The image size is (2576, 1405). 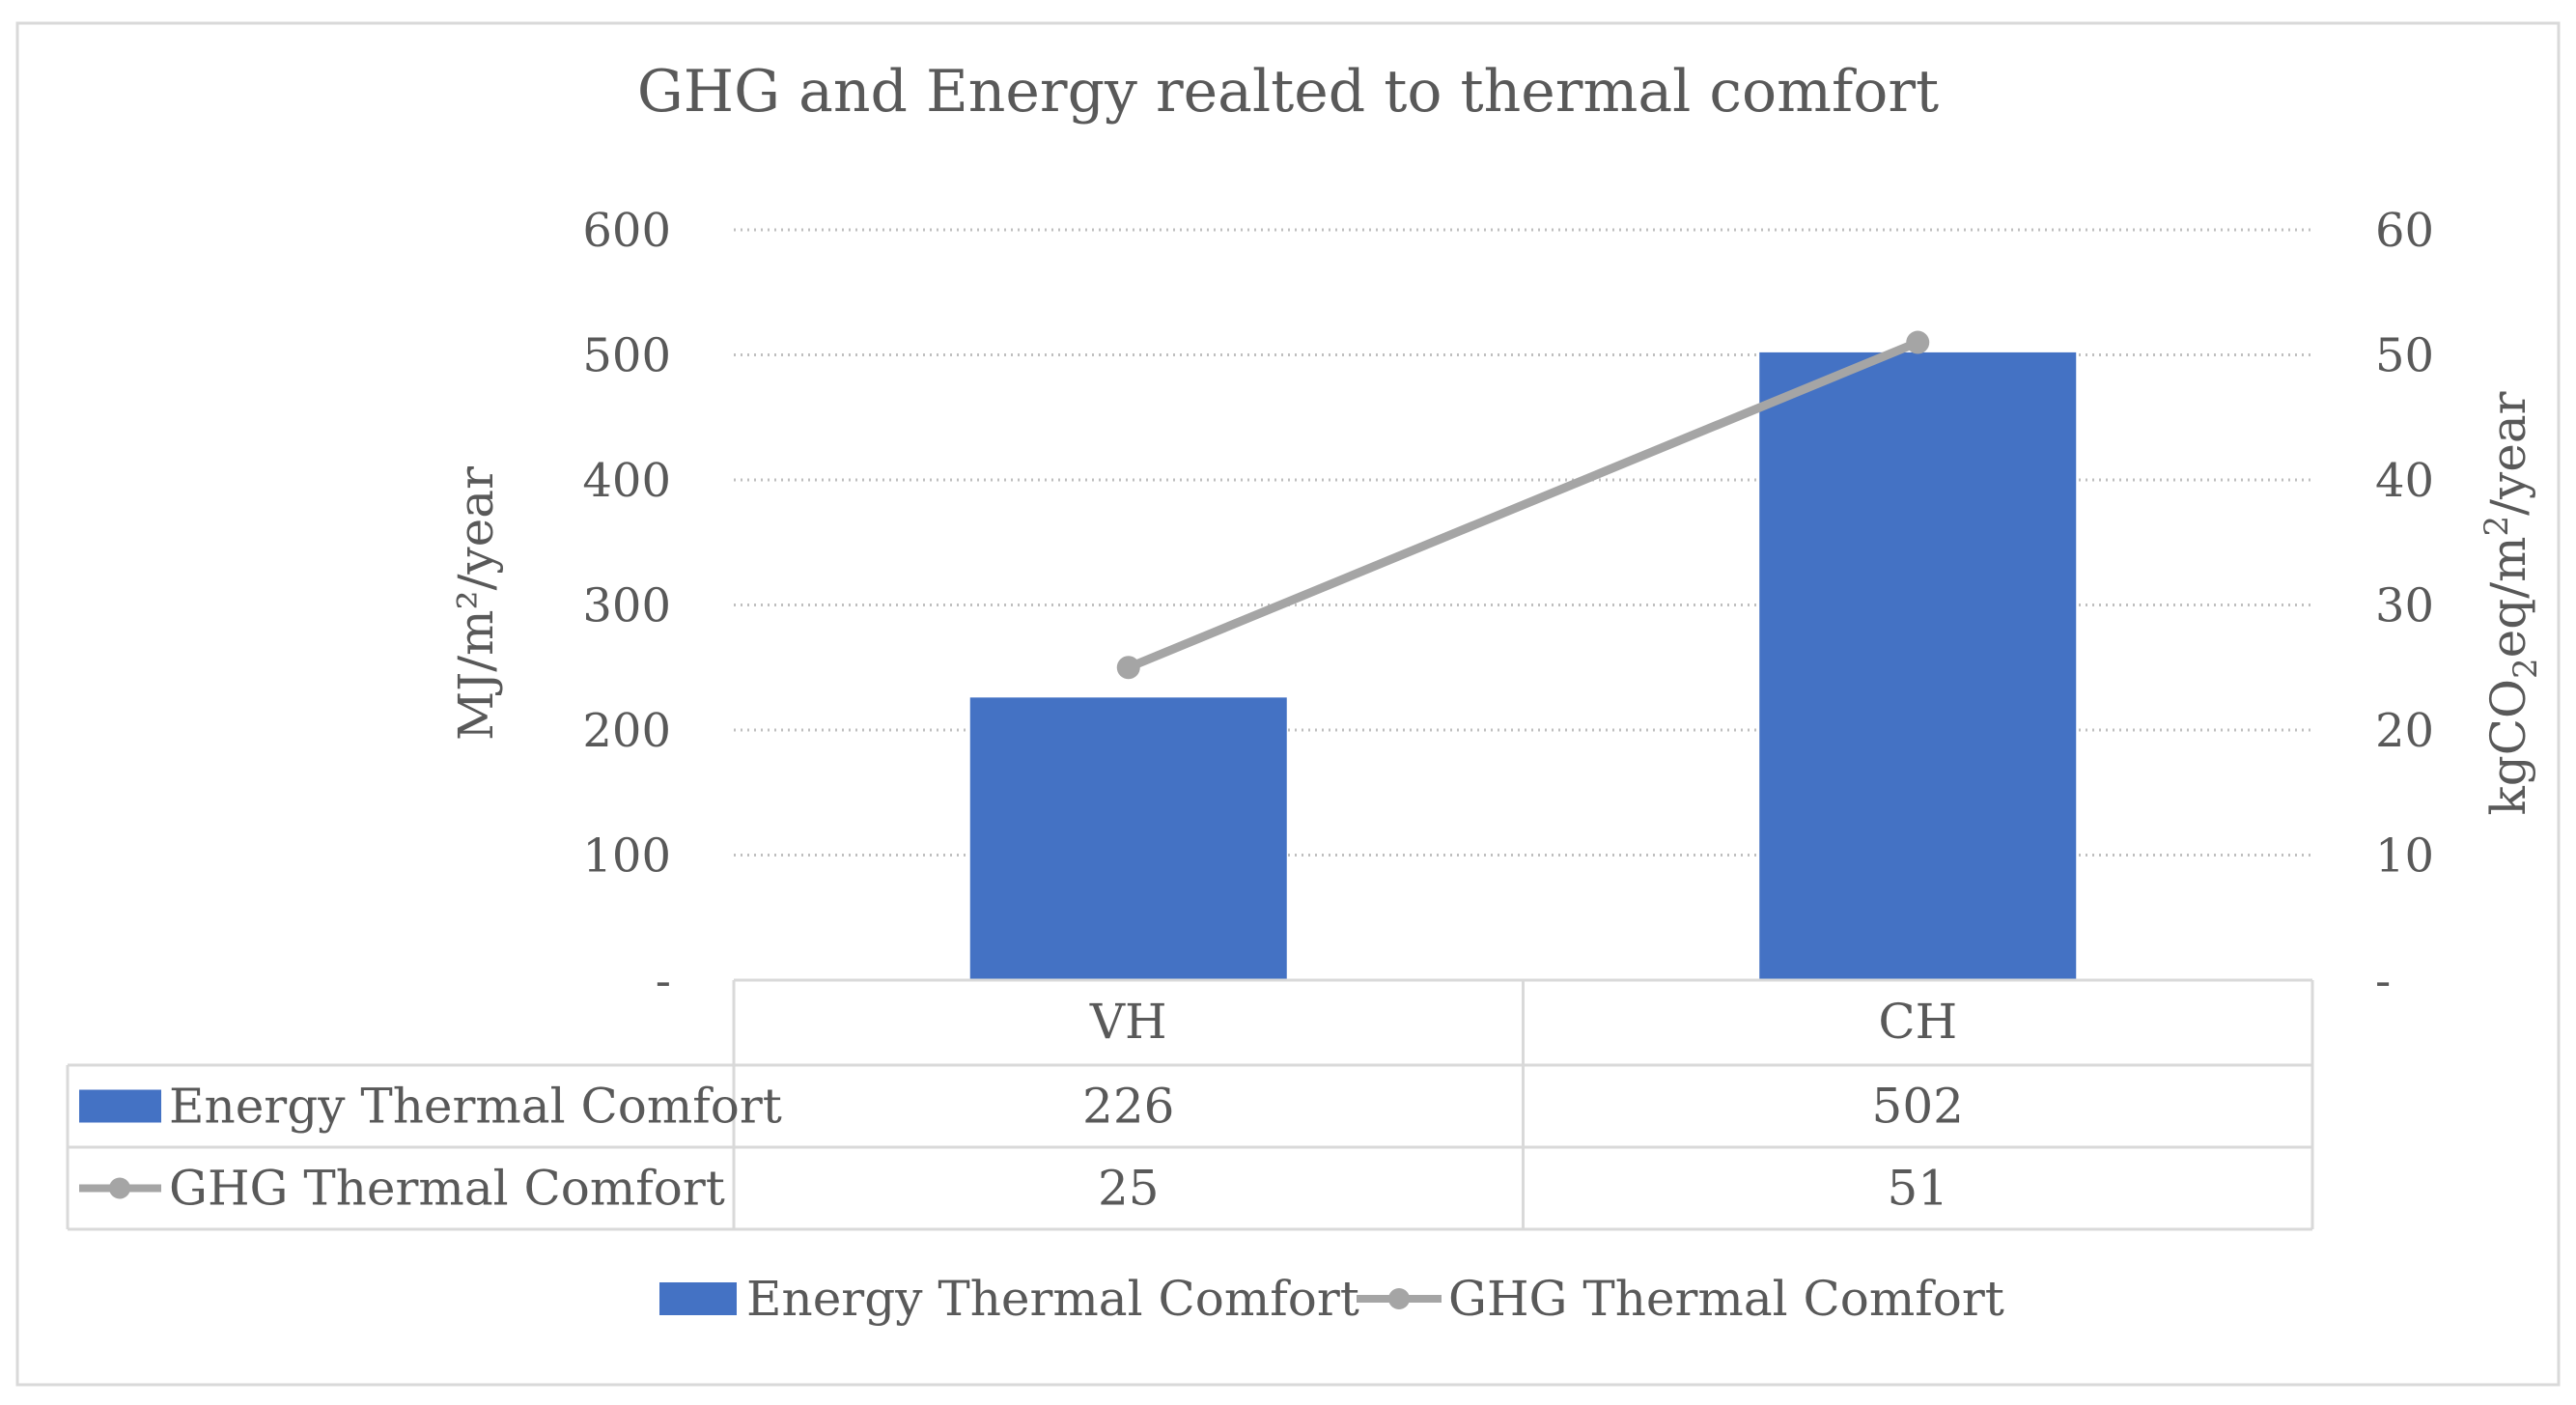 I want to click on line-path, so click(x=1523, y=505).